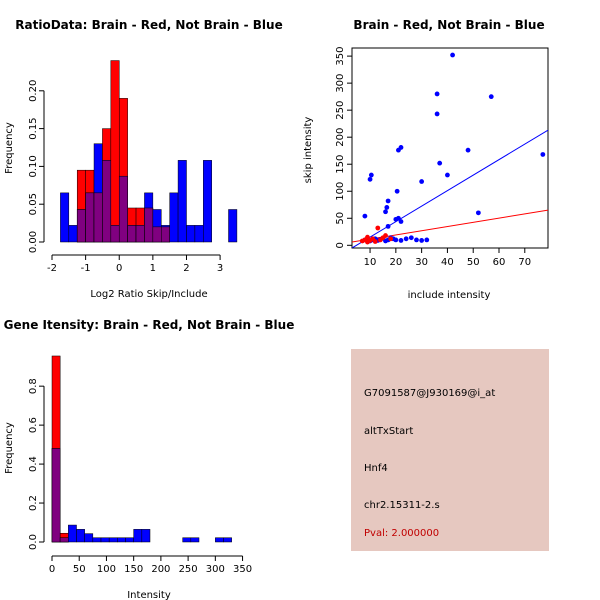 The width and height of the screenshot is (600, 600). What do you see at coordinates (148, 294) in the screenshot?
I see `ratio-histogram-xlabel: Log2 Ratio Skip/Include` at bounding box center [148, 294].